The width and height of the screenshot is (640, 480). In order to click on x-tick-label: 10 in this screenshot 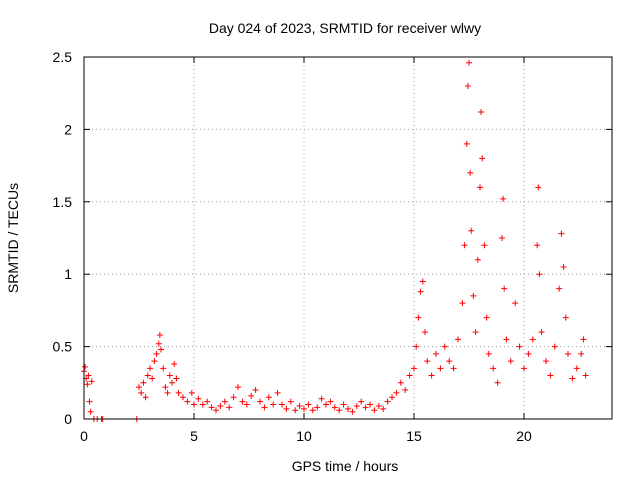, I will do `click(304, 436)`.